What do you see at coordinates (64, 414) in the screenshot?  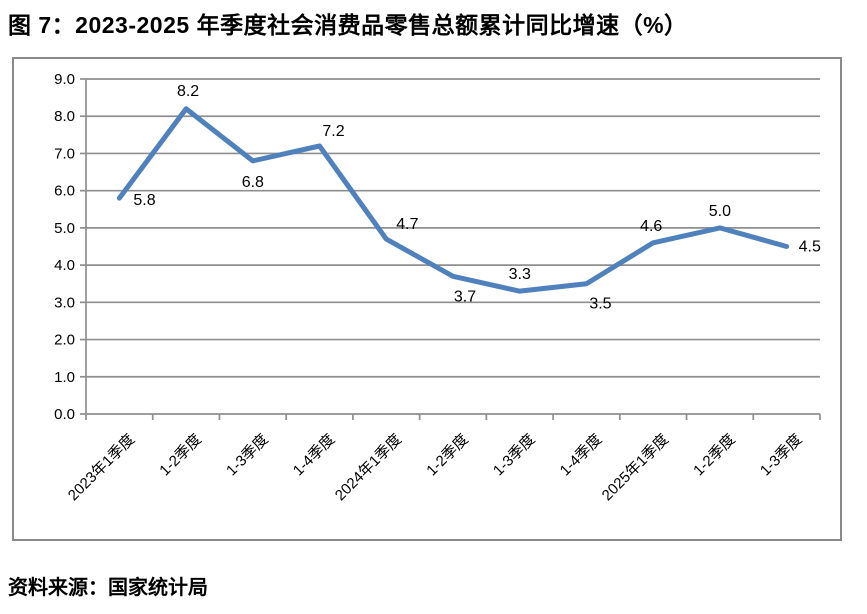 I see `y-tick-label: 0.0` at bounding box center [64, 414].